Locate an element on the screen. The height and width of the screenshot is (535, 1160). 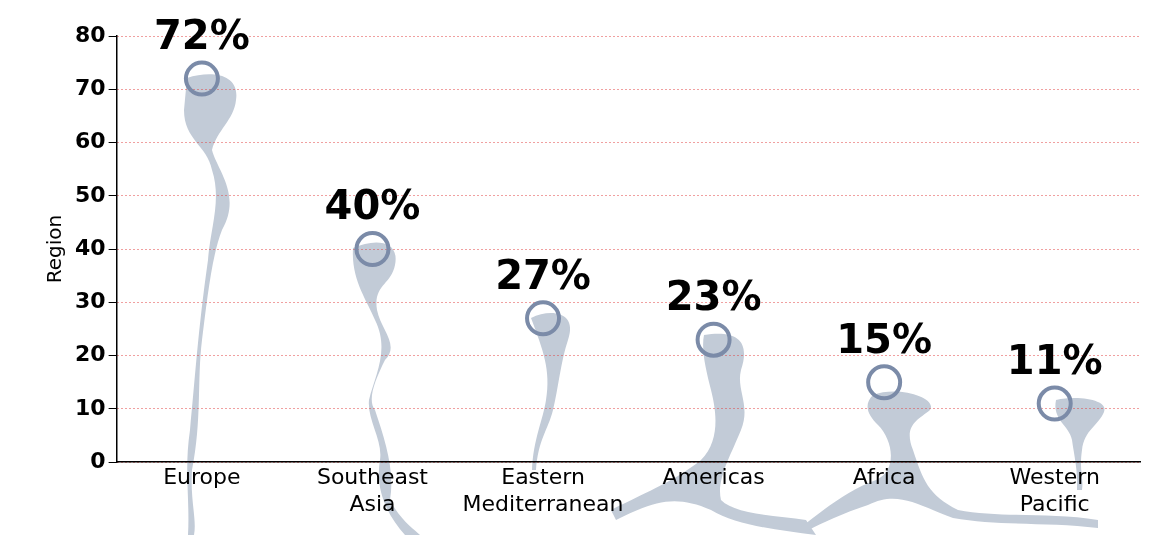
data-label: 15% is located at coordinates (884, 338).